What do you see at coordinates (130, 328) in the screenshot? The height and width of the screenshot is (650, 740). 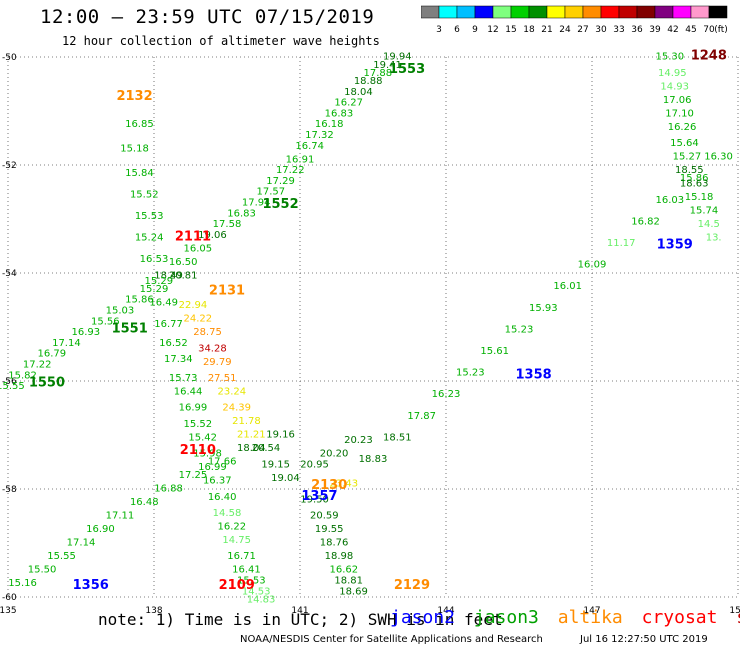 I see `pass-time-label: 1551` at bounding box center [130, 328].